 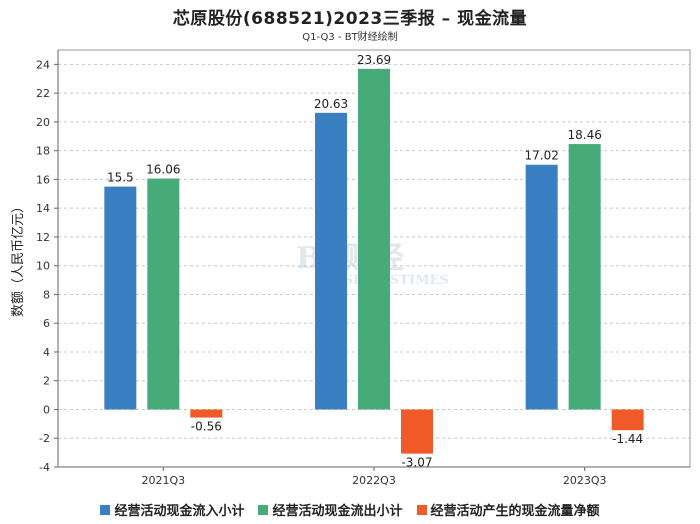 What do you see at coordinates (337, 511) in the screenshot?
I see `legend-label: 经营活动现金流出小计` at bounding box center [337, 511].